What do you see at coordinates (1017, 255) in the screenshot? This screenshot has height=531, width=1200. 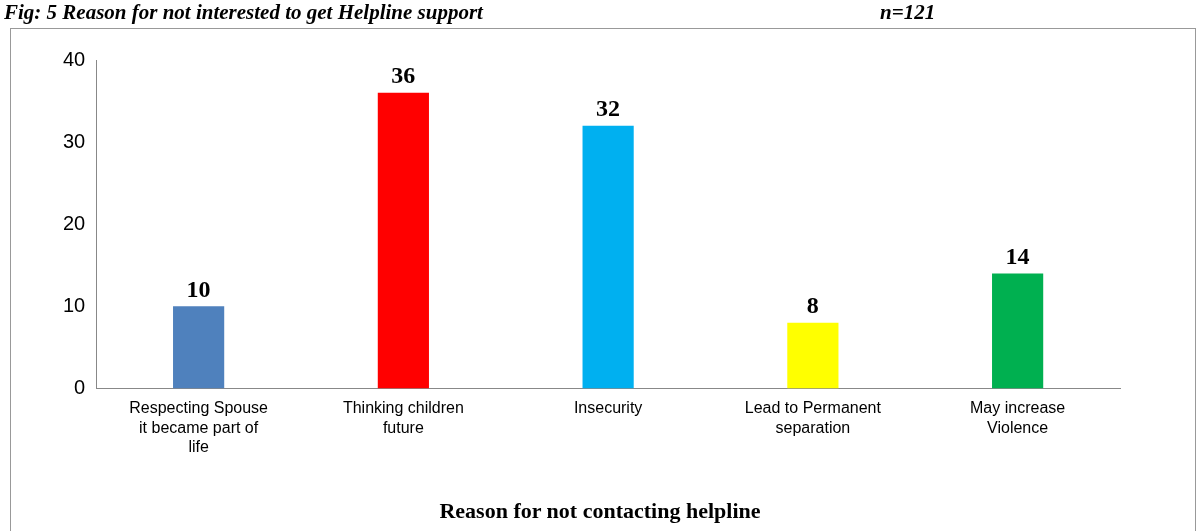 I see `data-label: 14` at bounding box center [1017, 255].